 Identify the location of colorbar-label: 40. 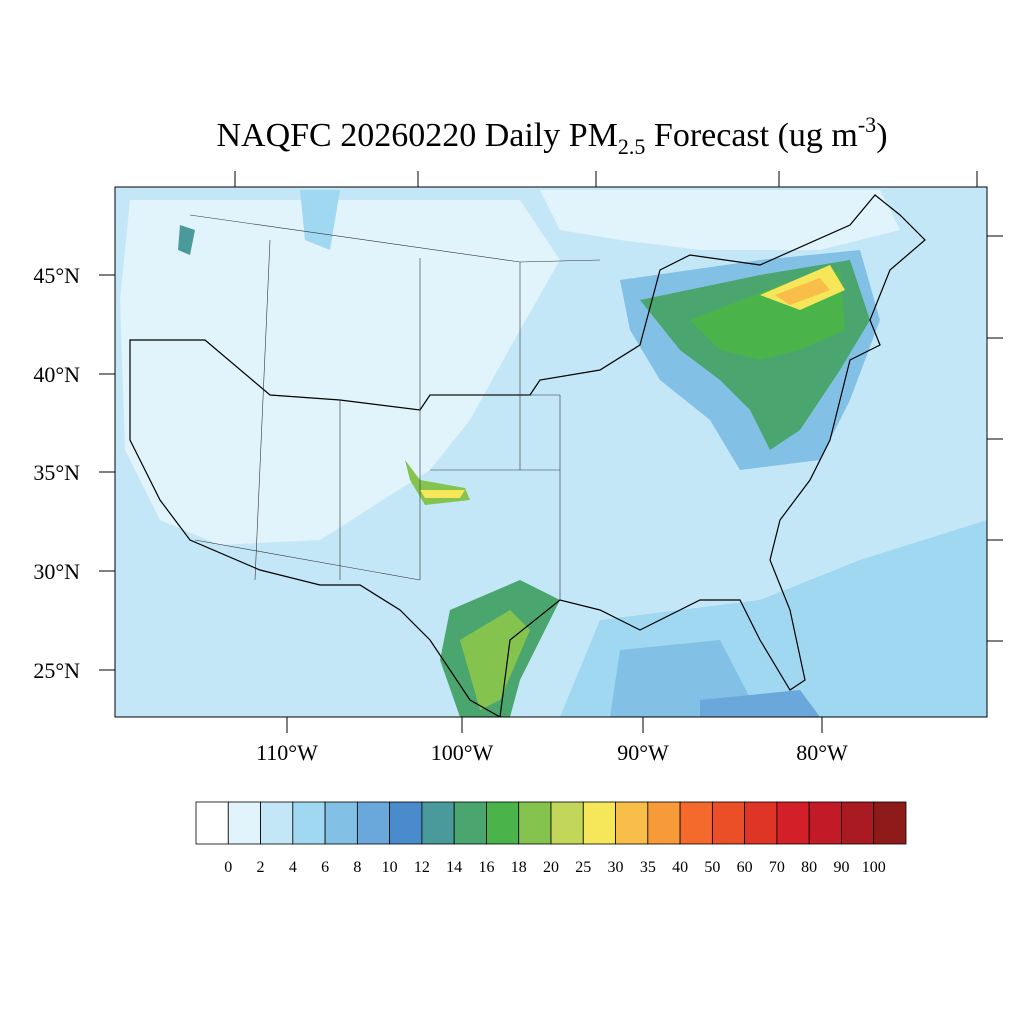
(680, 867).